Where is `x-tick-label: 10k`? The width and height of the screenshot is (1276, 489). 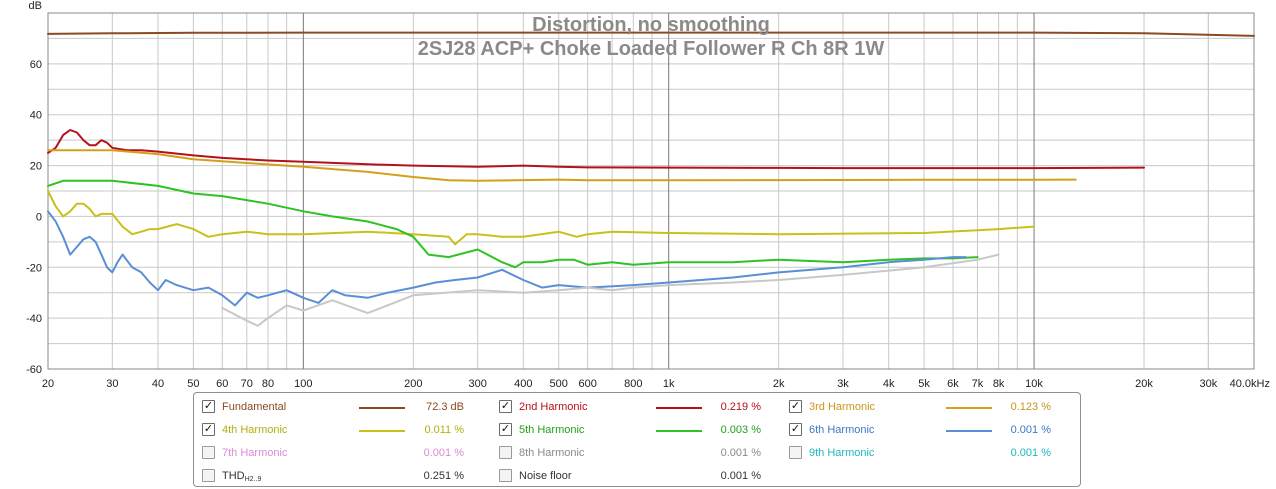
x-tick-label: 10k is located at coordinates (1034, 384).